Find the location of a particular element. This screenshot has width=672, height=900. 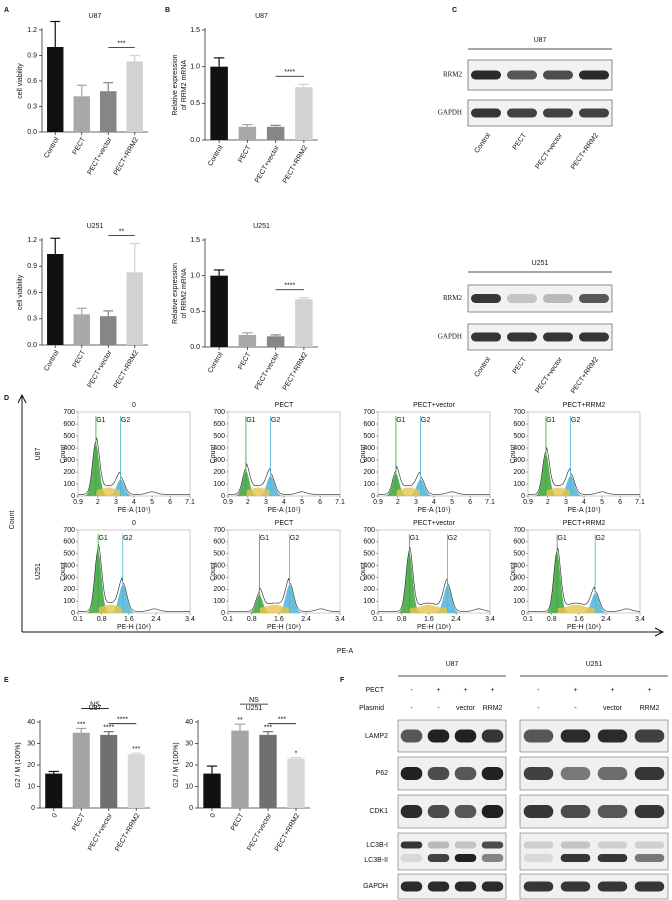

y-tick-label: 400 is located at coordinates (69, 448).